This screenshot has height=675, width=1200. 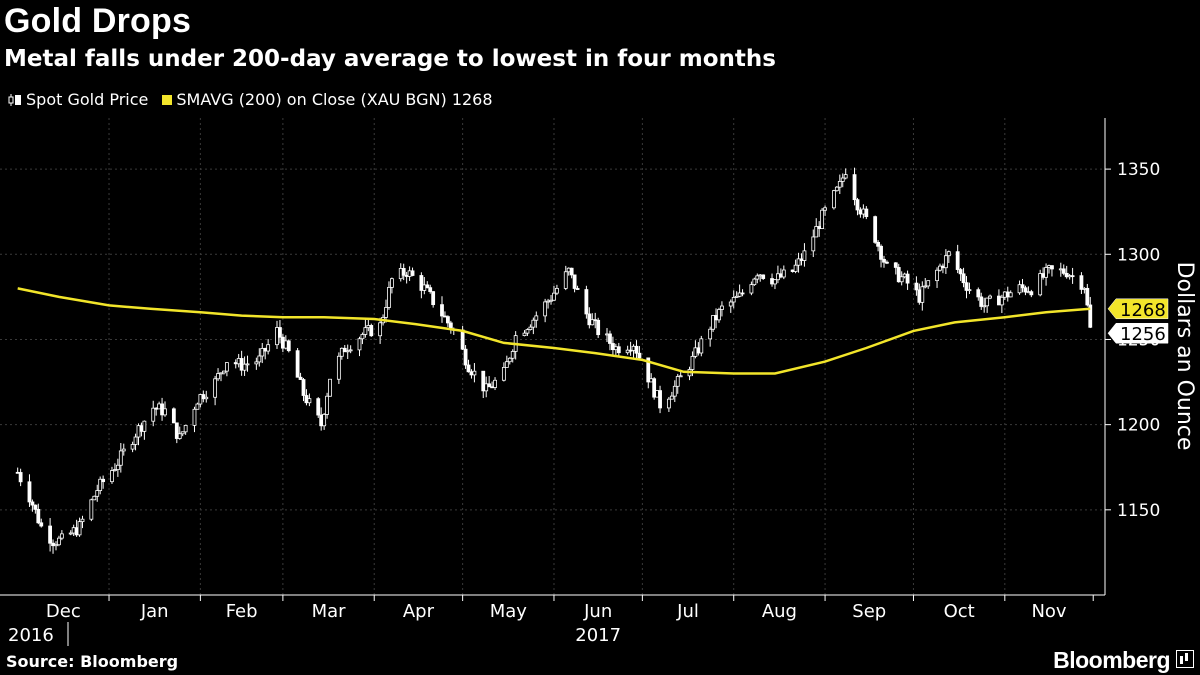 I want to click on x-tick-label: Jul, so click(x=687, y=611).